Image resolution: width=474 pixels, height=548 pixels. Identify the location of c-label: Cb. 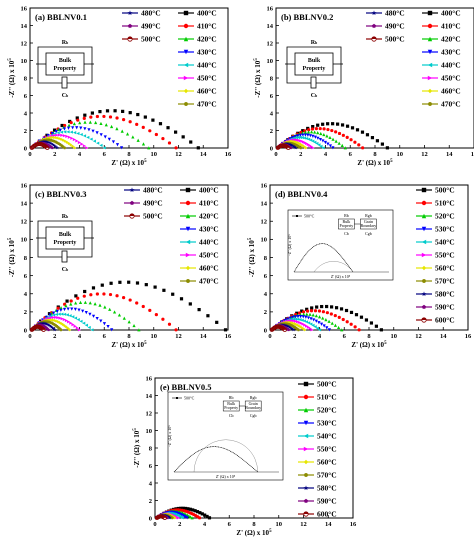
(314, 96).